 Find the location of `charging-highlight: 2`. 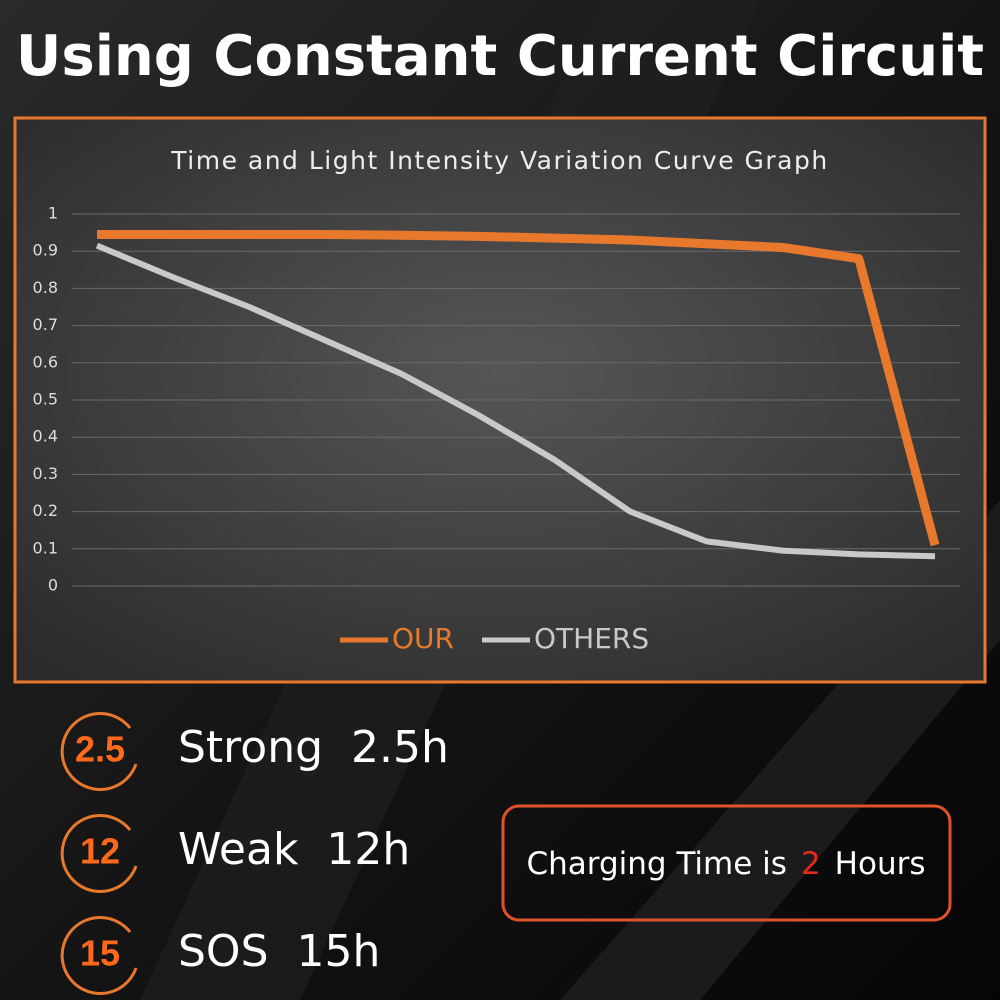

charging-highlight: 2 is located at coordinates (811, 864).